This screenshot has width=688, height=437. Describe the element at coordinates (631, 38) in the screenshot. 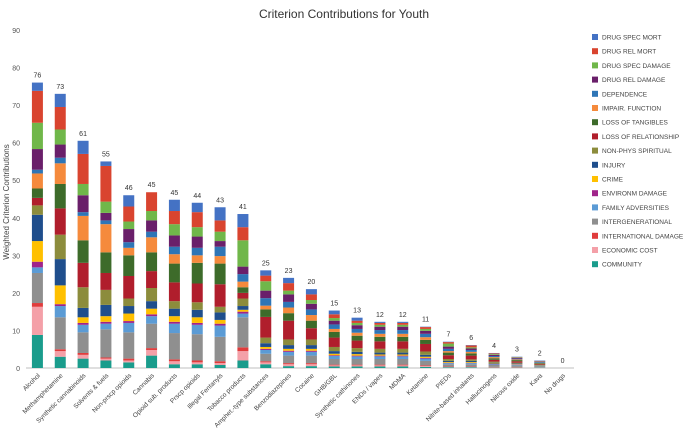

I see `legend-label: DRUG SPEC MORT` at that location.